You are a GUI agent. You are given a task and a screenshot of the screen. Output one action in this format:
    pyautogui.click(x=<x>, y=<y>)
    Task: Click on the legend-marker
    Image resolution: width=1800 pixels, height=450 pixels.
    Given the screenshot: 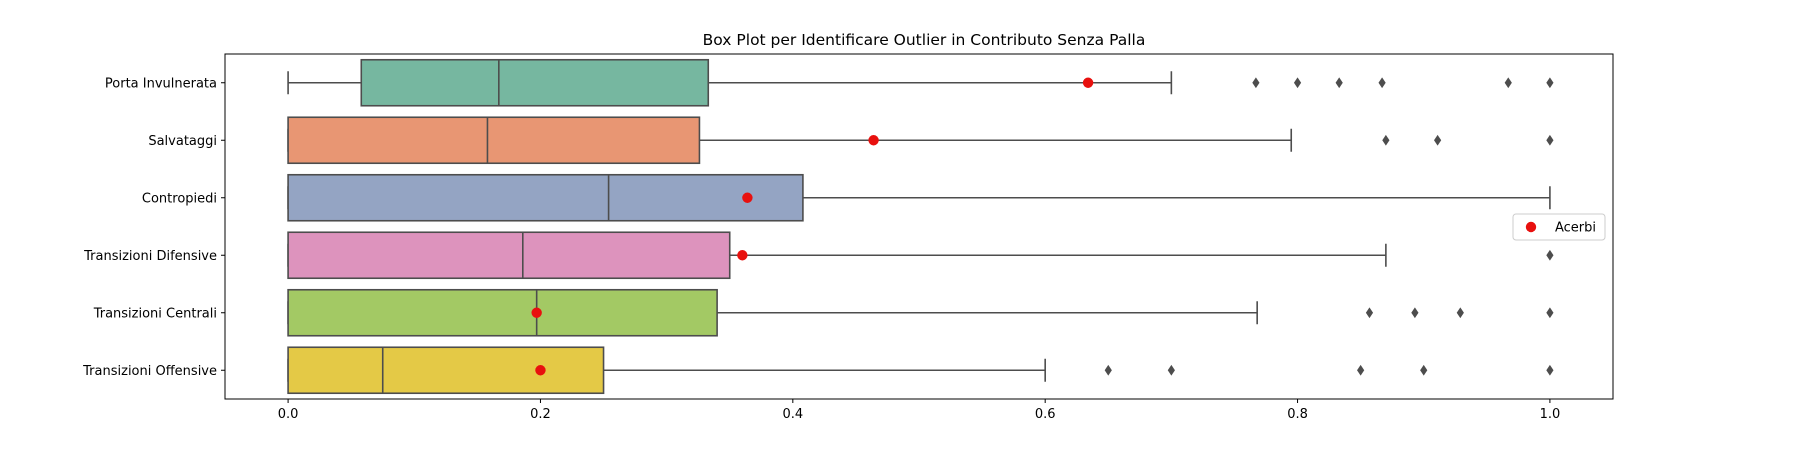 What is the action you would take?
    pyautogui.click(x=1531, y=227)
    